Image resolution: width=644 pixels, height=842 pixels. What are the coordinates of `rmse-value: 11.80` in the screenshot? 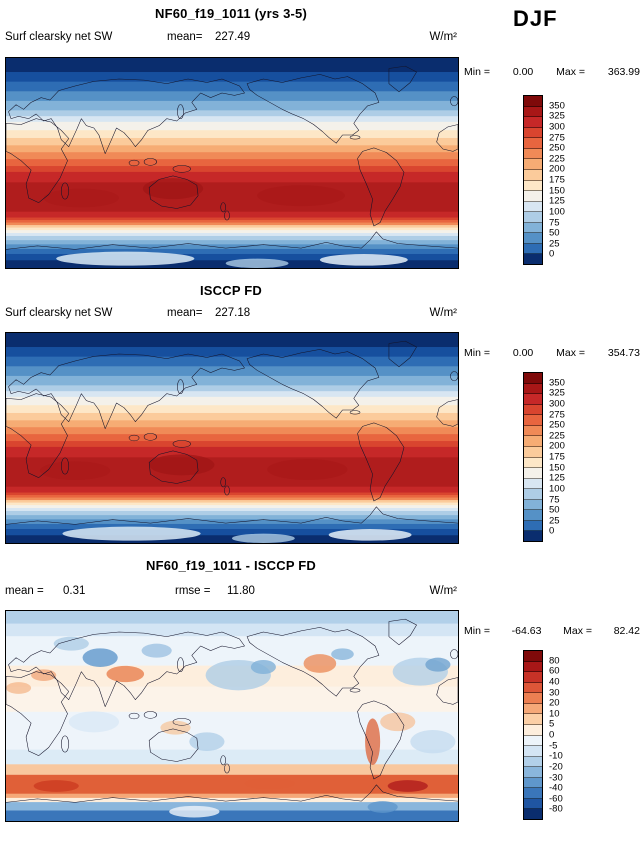 It's located at (241, 591).